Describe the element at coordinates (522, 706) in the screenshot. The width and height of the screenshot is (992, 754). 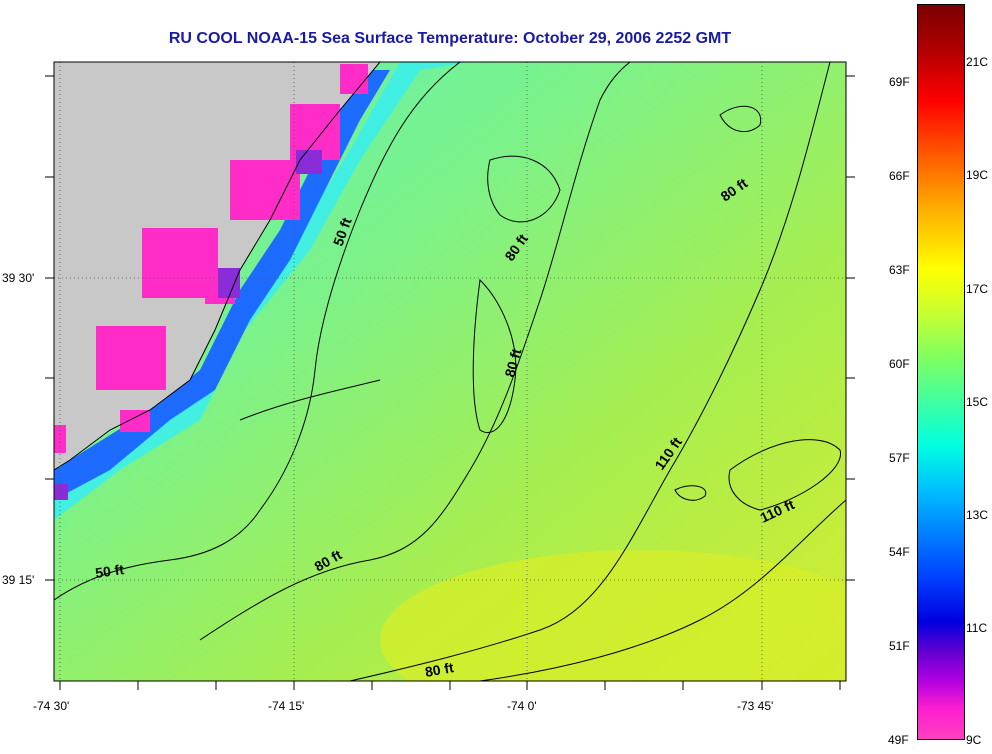
I see `x-tick-label: -74 0'` at that location.